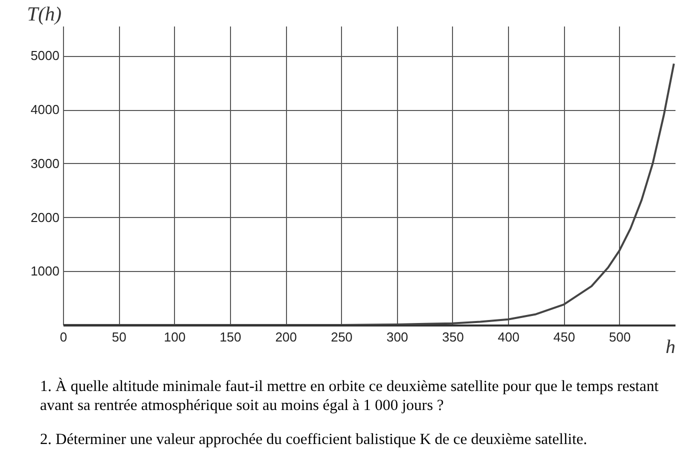  Describe the element at coordinates (453, 337) in the screenshot. I see `x-tick-label: 350` at that location.